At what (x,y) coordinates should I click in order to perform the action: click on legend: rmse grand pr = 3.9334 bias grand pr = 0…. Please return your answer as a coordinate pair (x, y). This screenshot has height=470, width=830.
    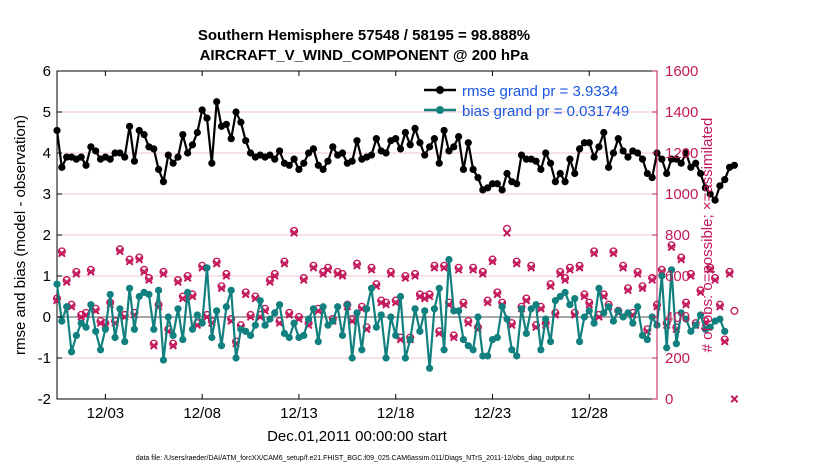
    Looking at the image, I should click on (526, 101).